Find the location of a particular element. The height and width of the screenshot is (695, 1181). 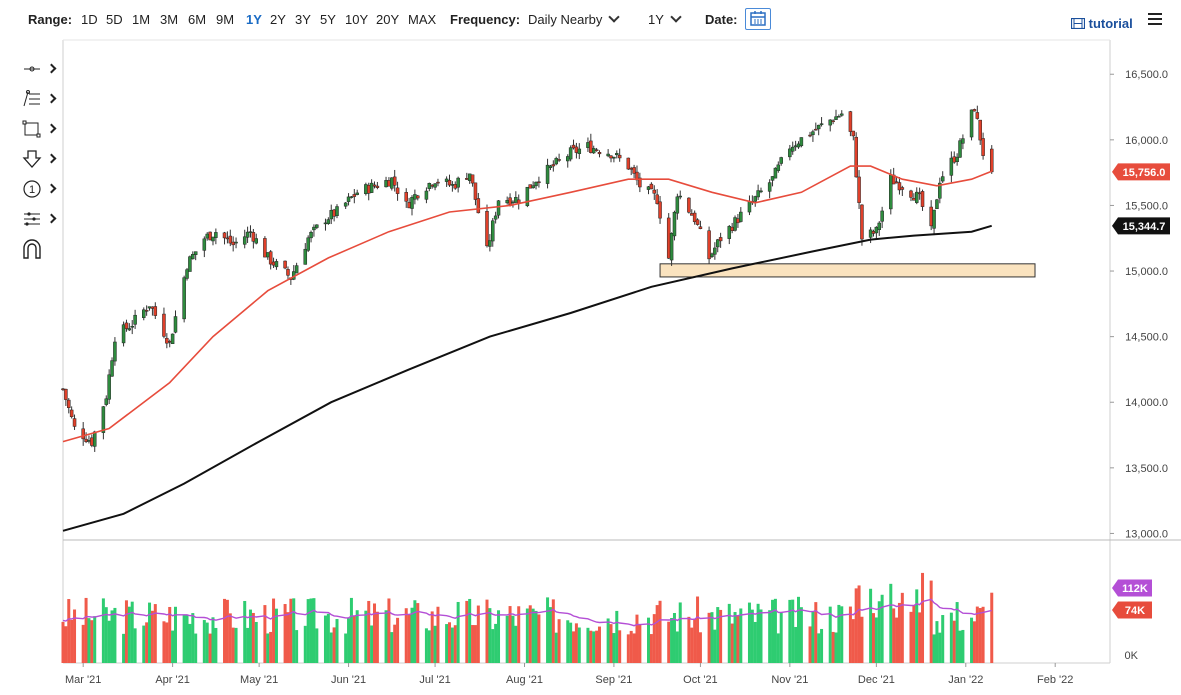

tutorial-link: tutorial is located at coordinates (1101, 23).